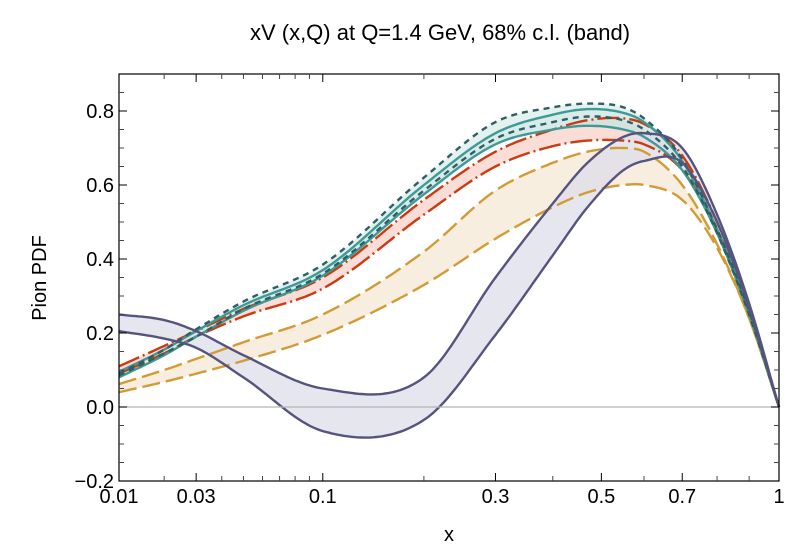 The image size is (790, 549). What do you see at coordinates (100, 186) in the screenshot?
I see `y-tick-label: 0.6` at bounding box center [100, 186].